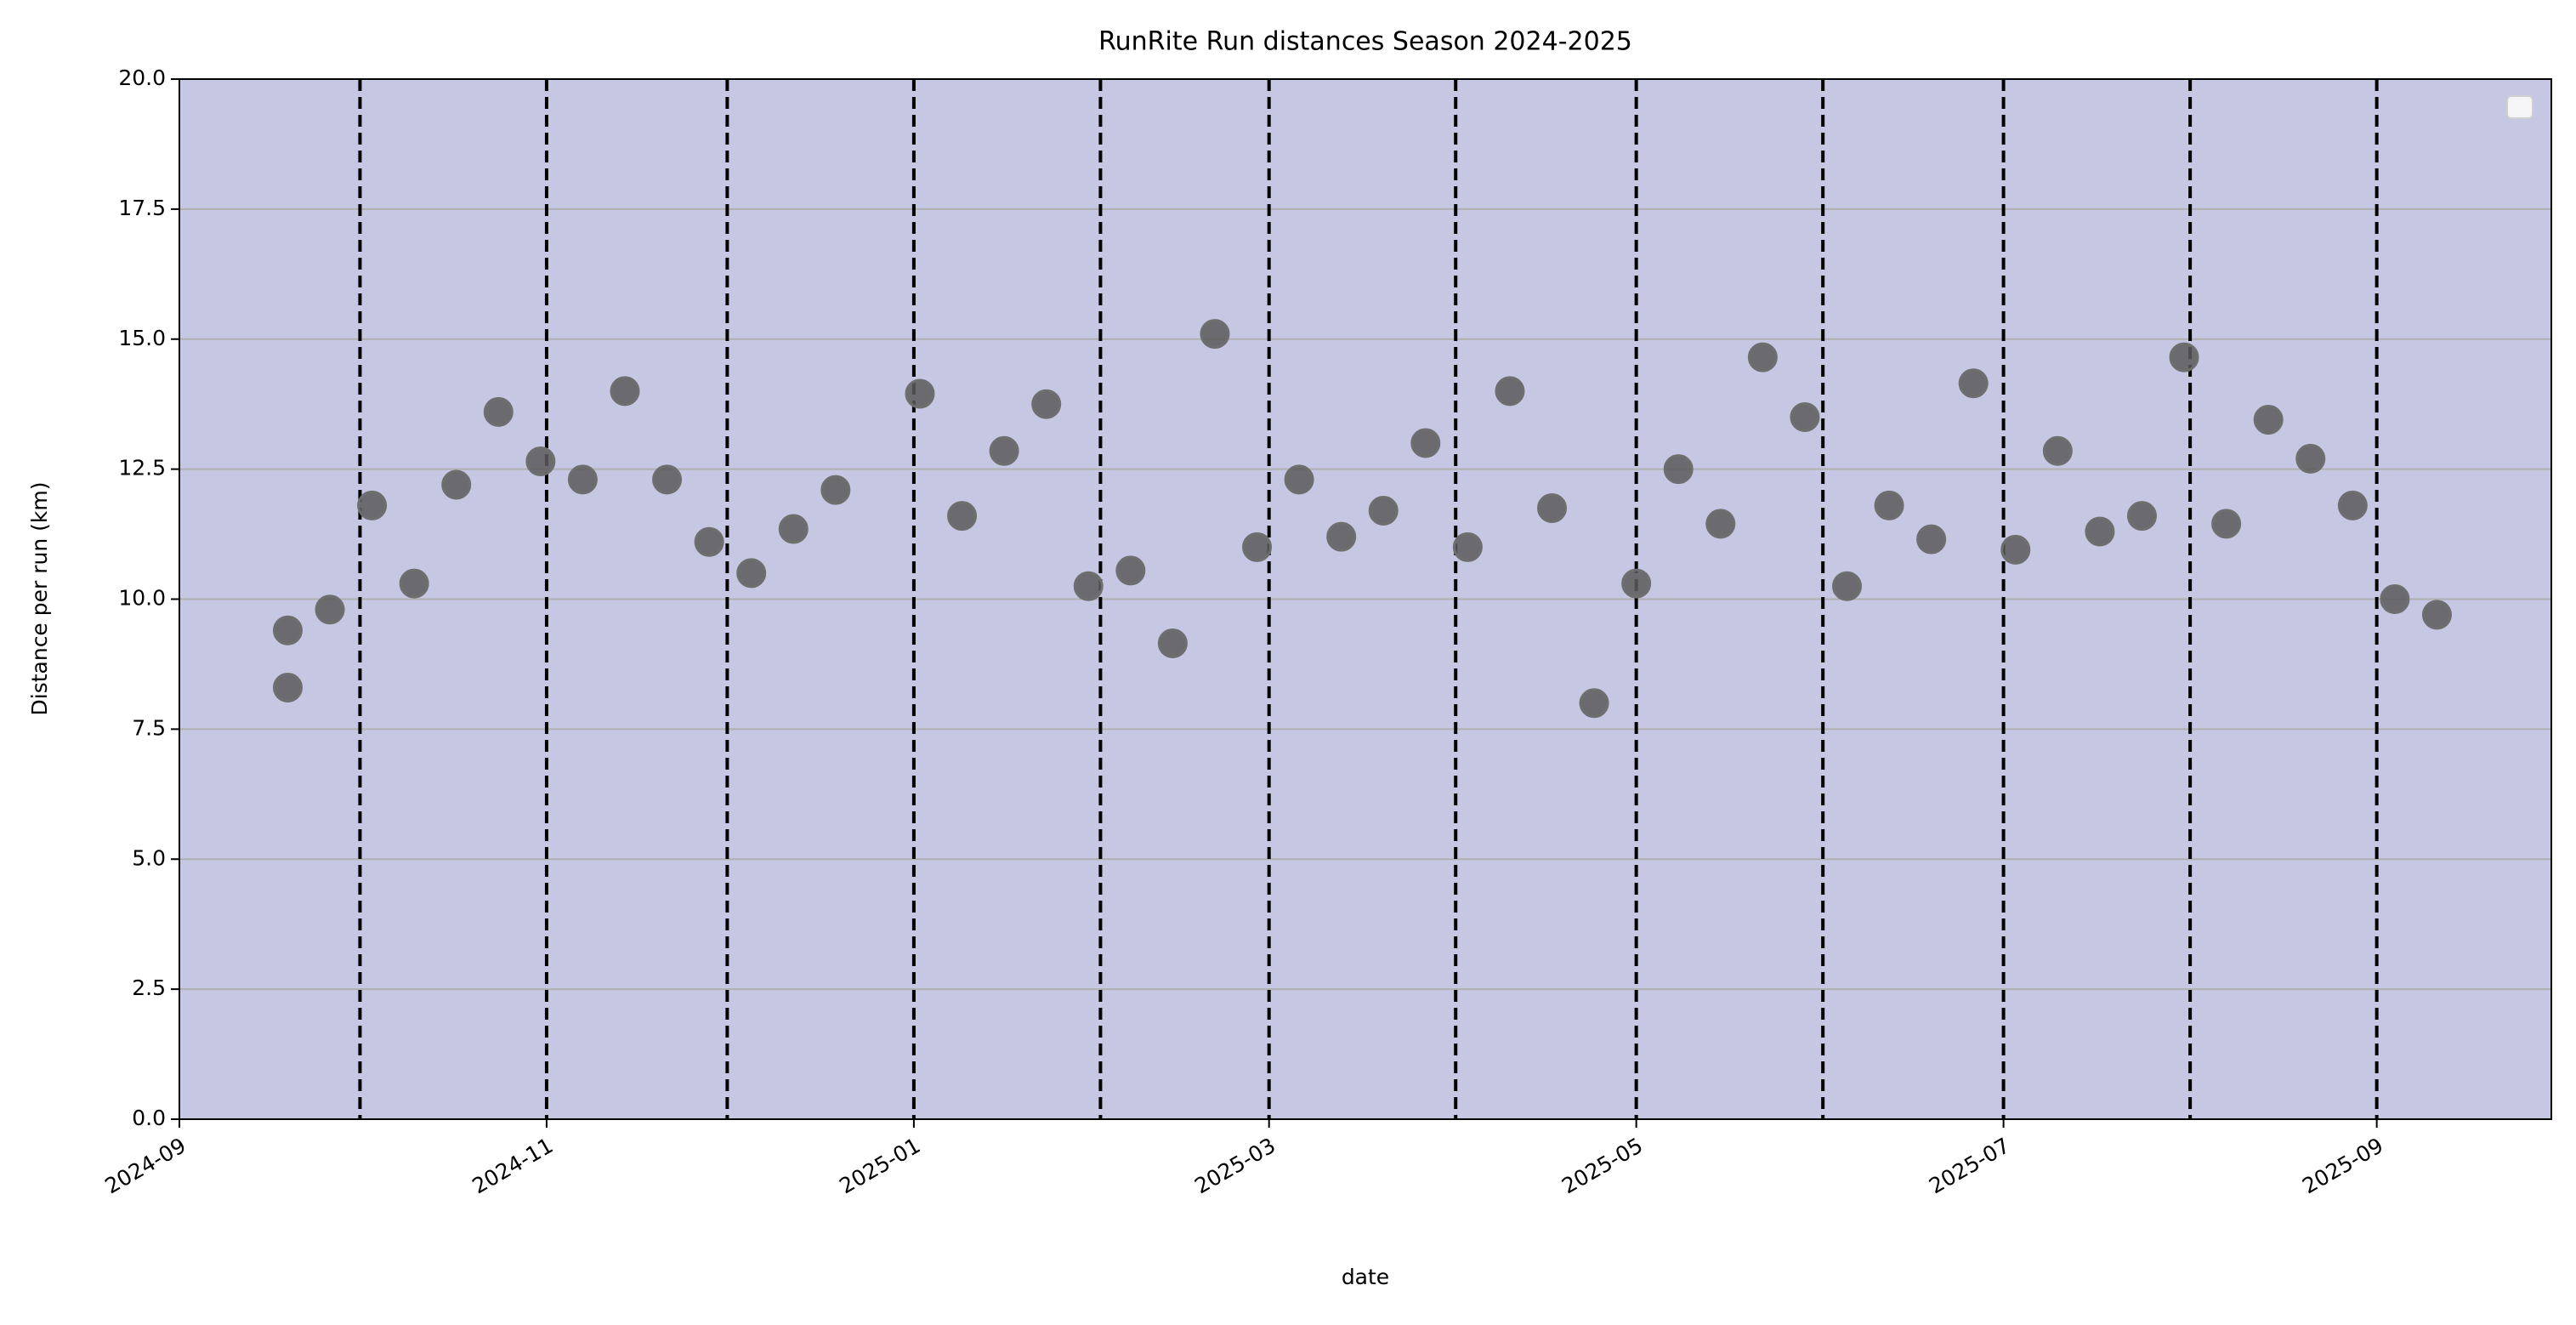 The width and height of the screenshot is (2576, 1325). I want to click on y-axis-label: Distance per run (km), so click(40, 599).